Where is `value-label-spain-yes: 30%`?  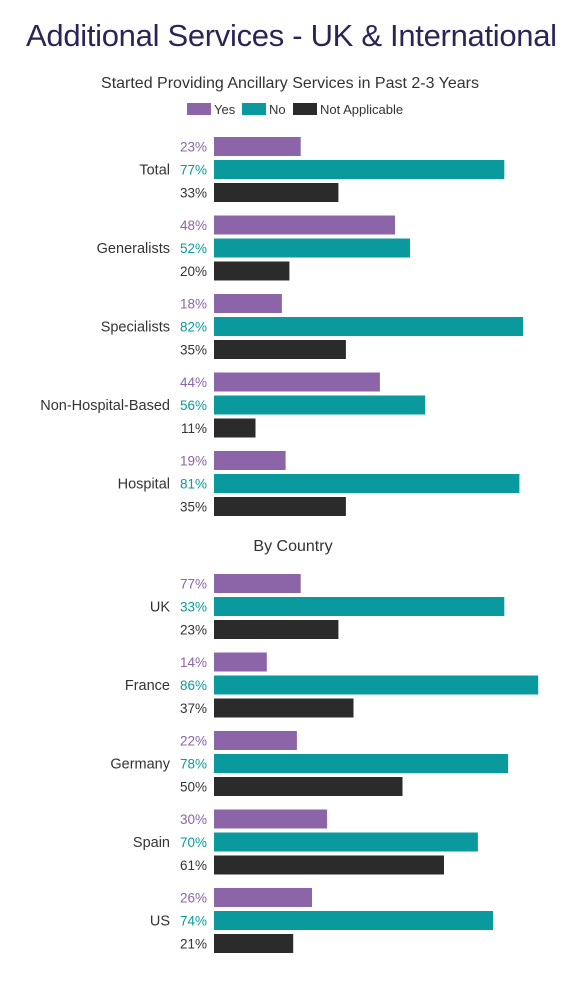 value-label-spain-yes: 30% is located at coordinates (193, 819).